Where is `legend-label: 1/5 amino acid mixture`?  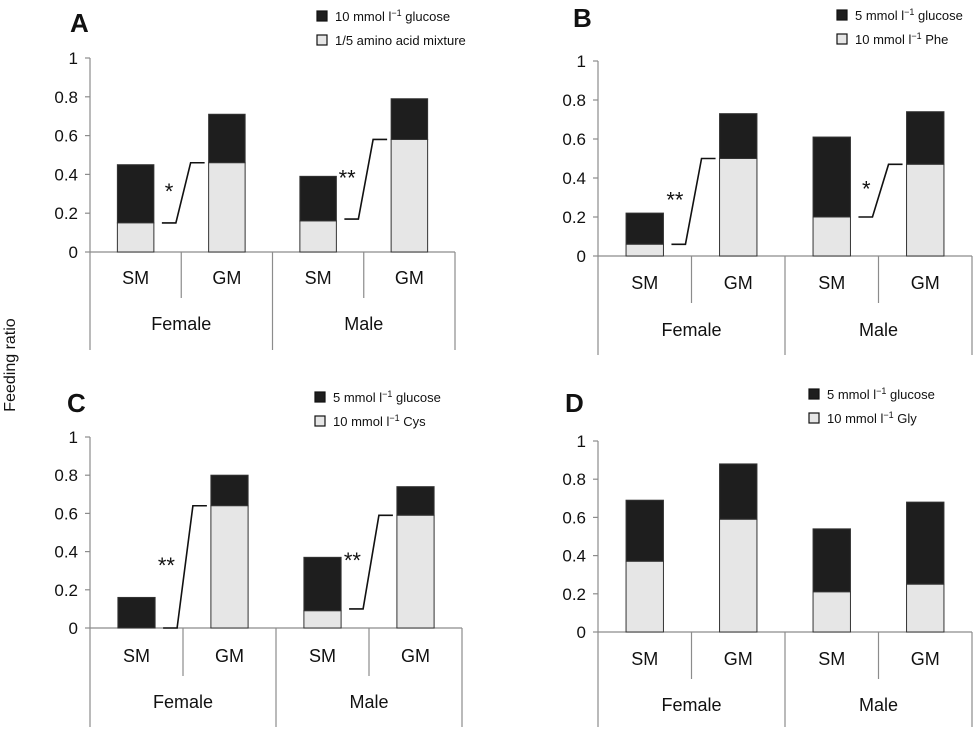
legend-label: 1/5 amino acid mixture is located at coordinates (400, 40).